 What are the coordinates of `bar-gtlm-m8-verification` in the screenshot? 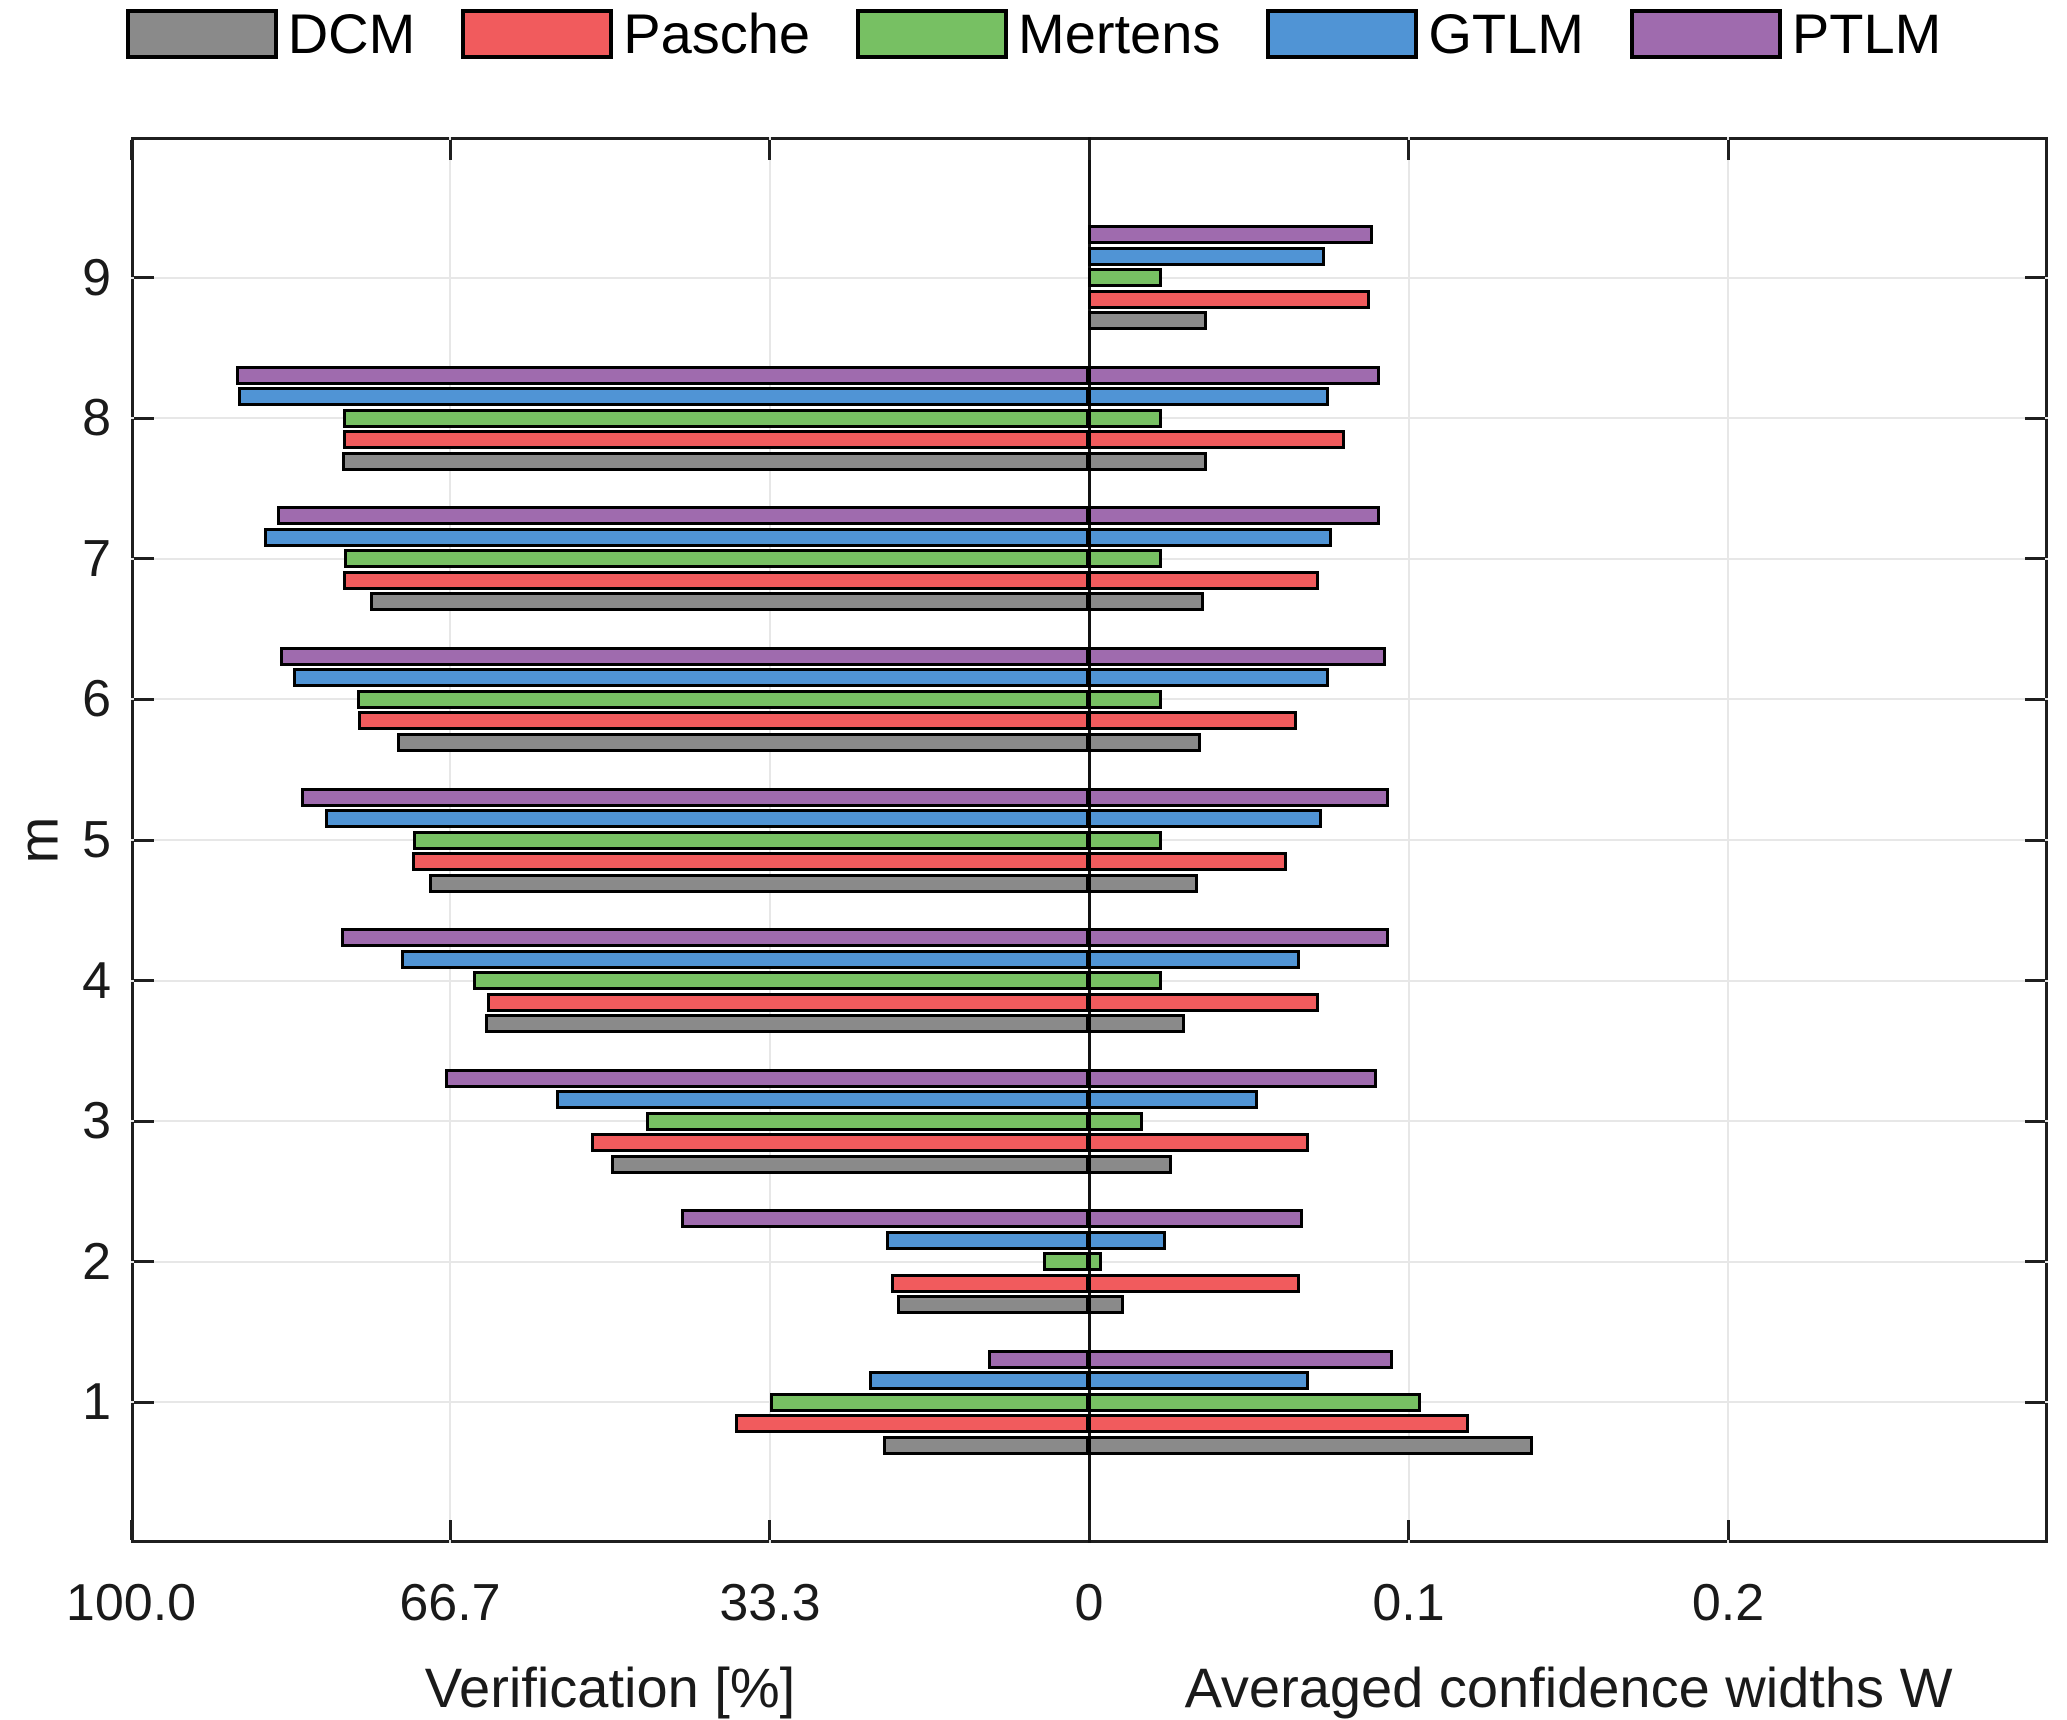 It's located at (663, 397).